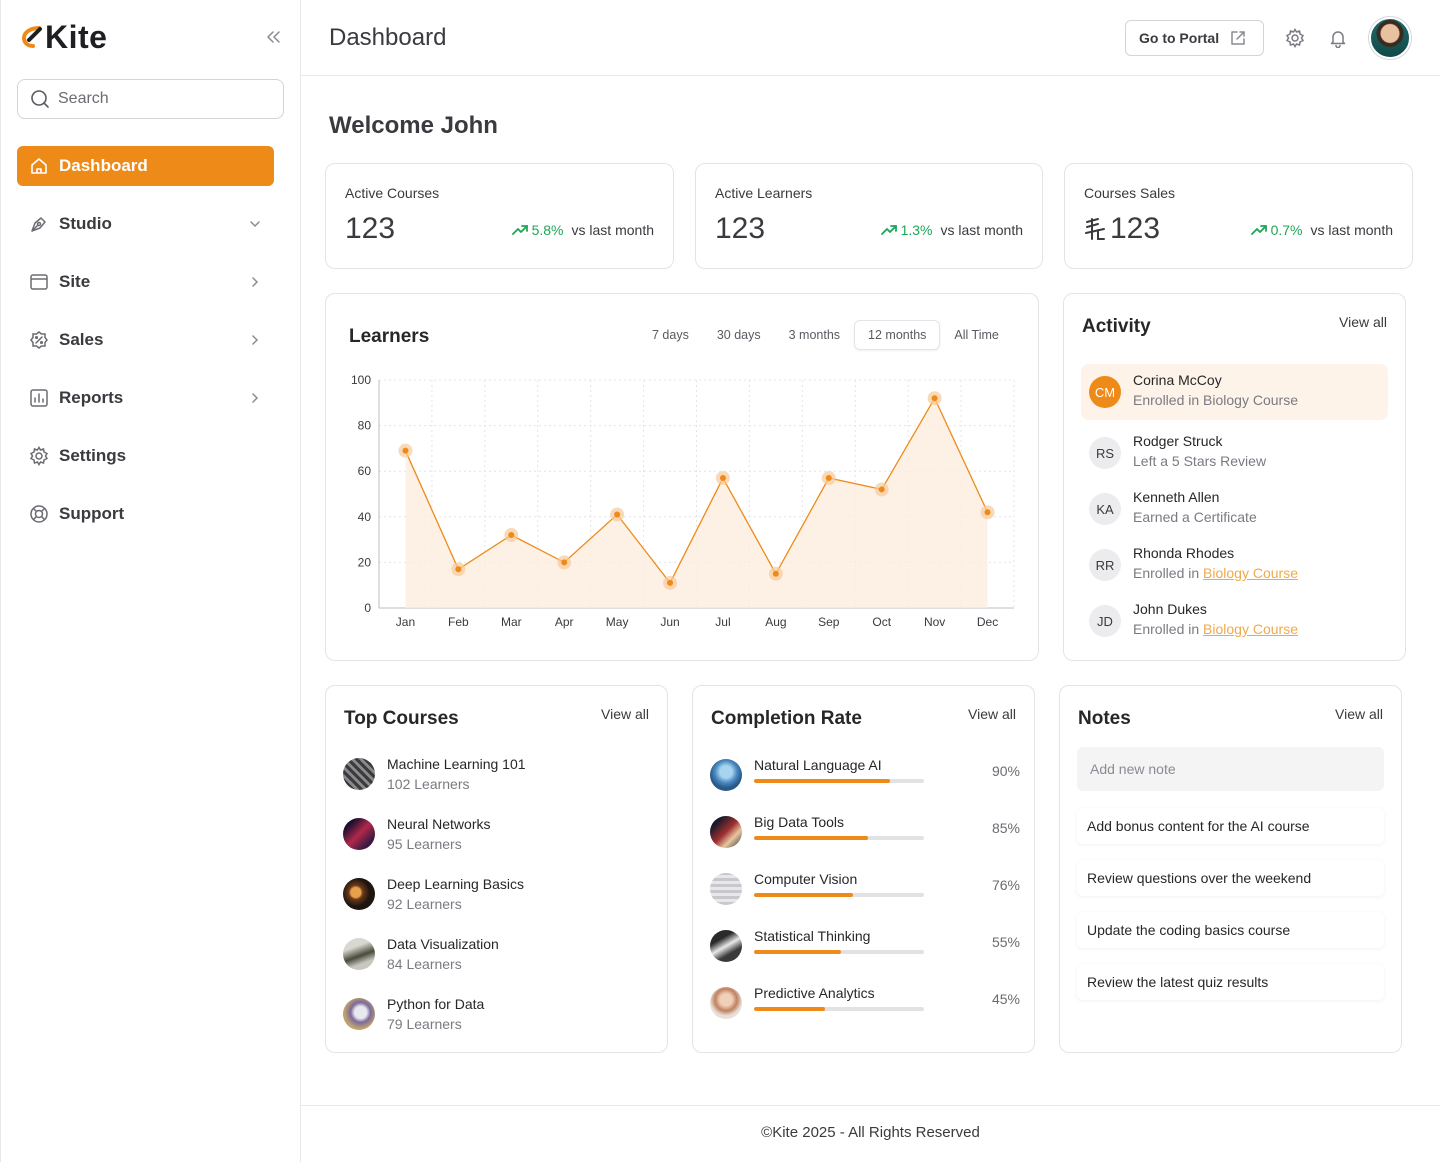 The width and height of the screenshot is (1440, 1162). I want to click on tab-12-months: 12 months, so click(897, 335).